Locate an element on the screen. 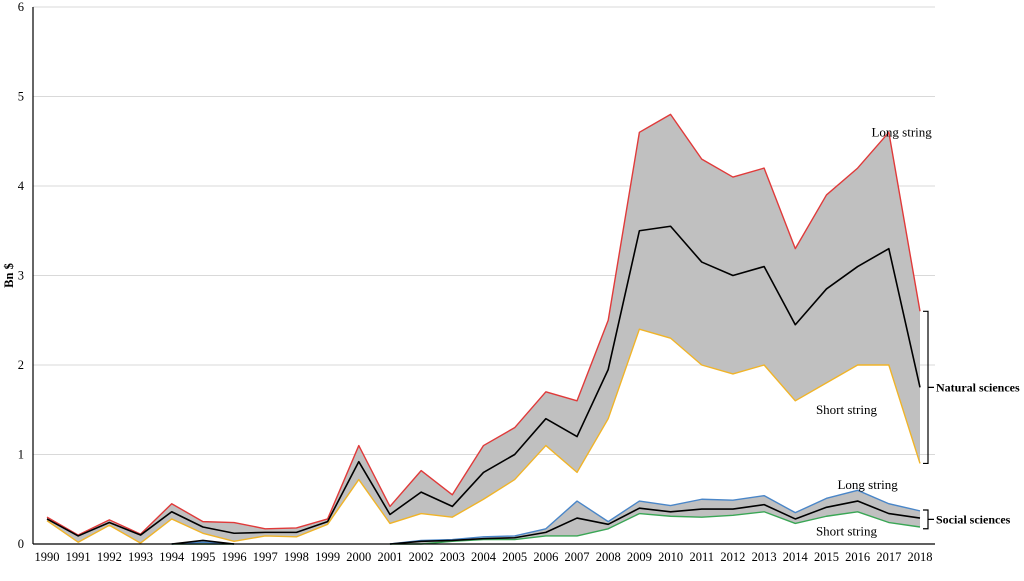 Image resolution: width=1024 pixels, height=581 pixels. y-tick-label: 4 is located at coordinates (21, 186).